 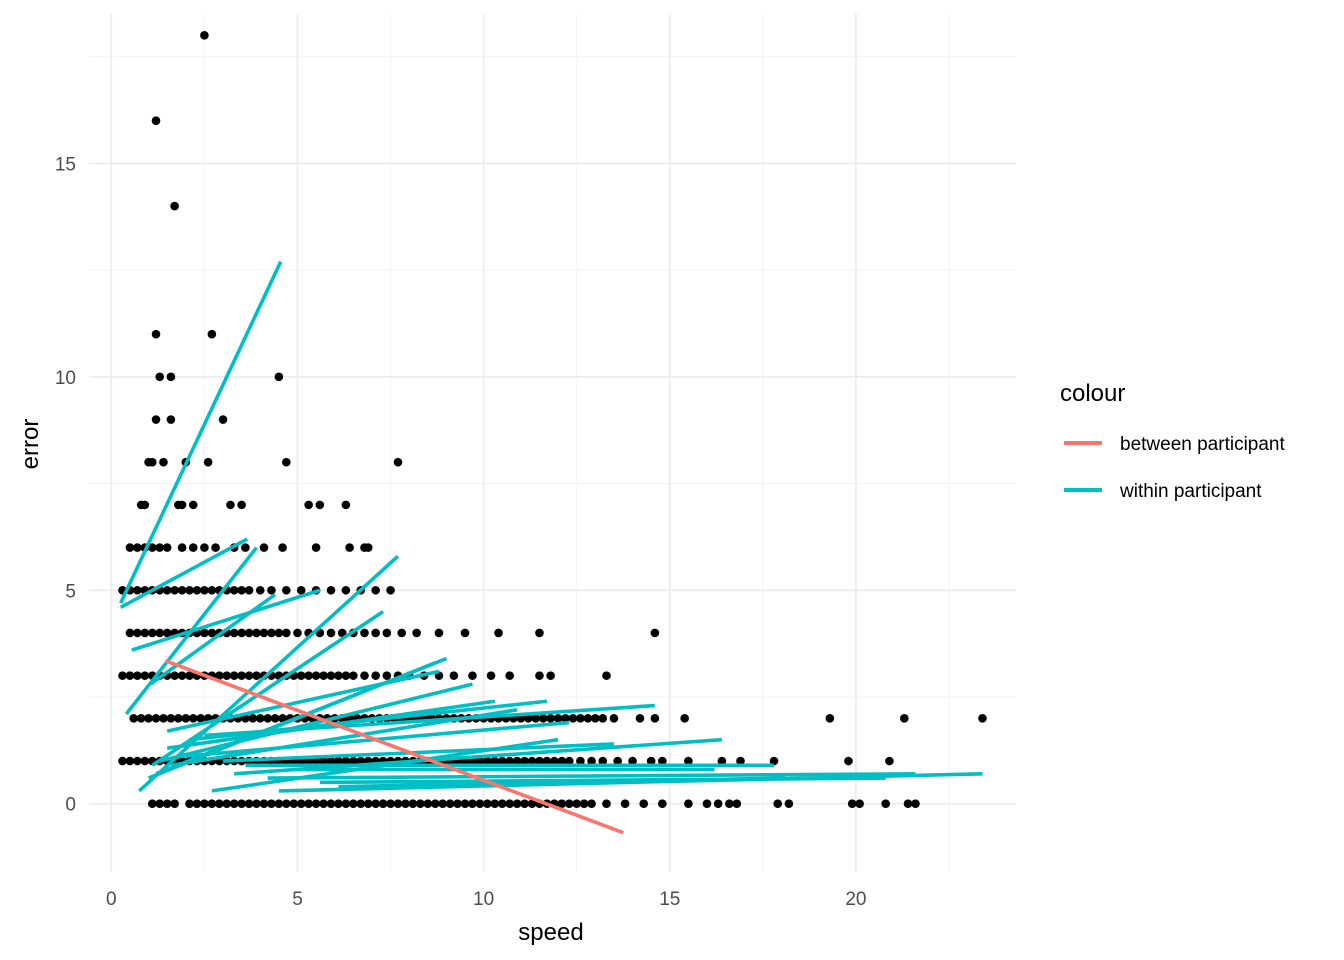 I want to click on x-axis-ticks: 0 5 10 15 20, so click(x=486, y=899).